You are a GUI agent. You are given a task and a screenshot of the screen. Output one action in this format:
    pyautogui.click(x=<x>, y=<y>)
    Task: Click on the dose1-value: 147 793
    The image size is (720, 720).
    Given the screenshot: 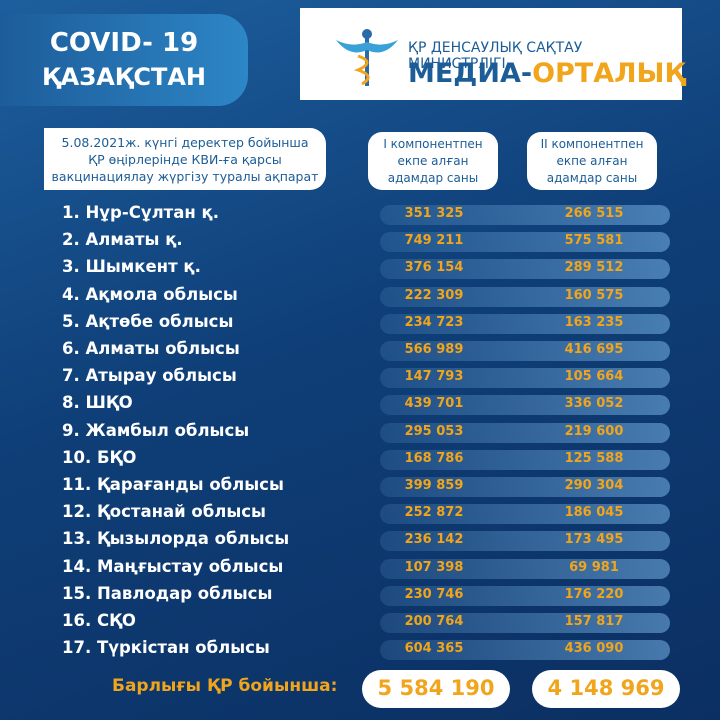 What is the action you would take?
    pyautogui.click(x=434, y=377)
    